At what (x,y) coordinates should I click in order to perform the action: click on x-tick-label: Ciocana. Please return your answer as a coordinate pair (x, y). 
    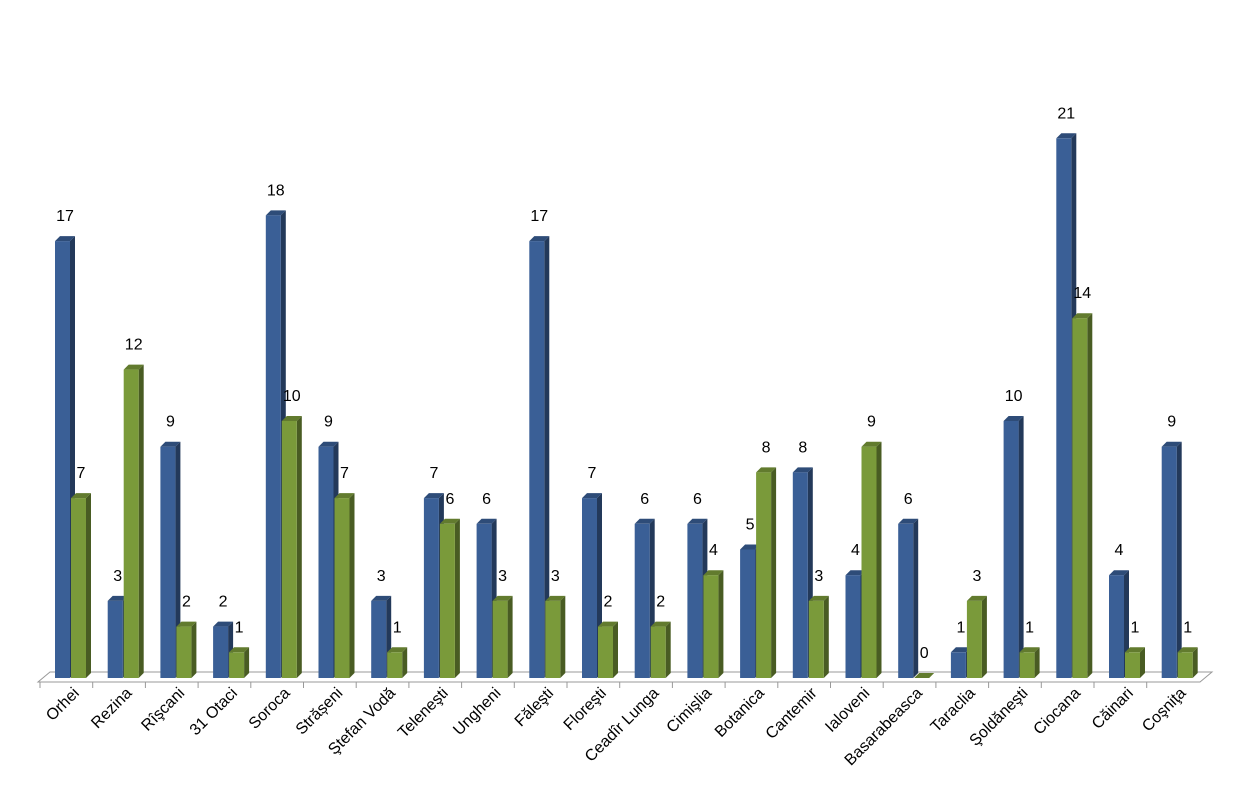
    Looking at the image, I should click on (1058, 712).